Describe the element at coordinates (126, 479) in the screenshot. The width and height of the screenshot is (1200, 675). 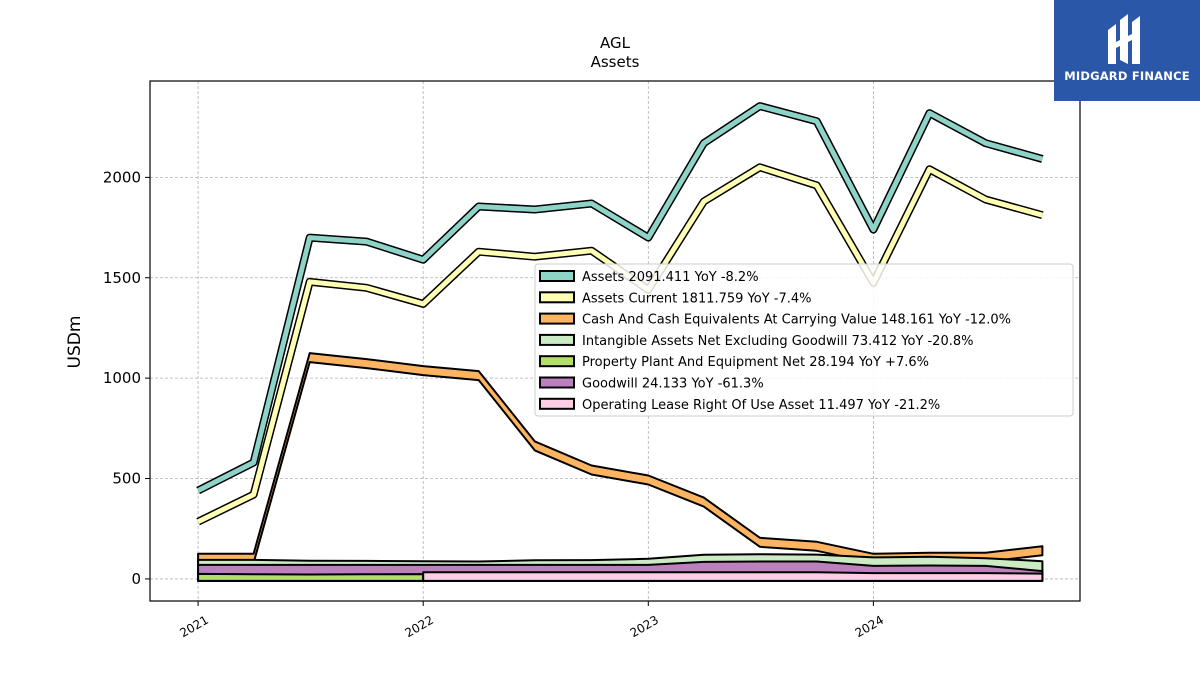
I see `y-tick-label: 500` at that location.